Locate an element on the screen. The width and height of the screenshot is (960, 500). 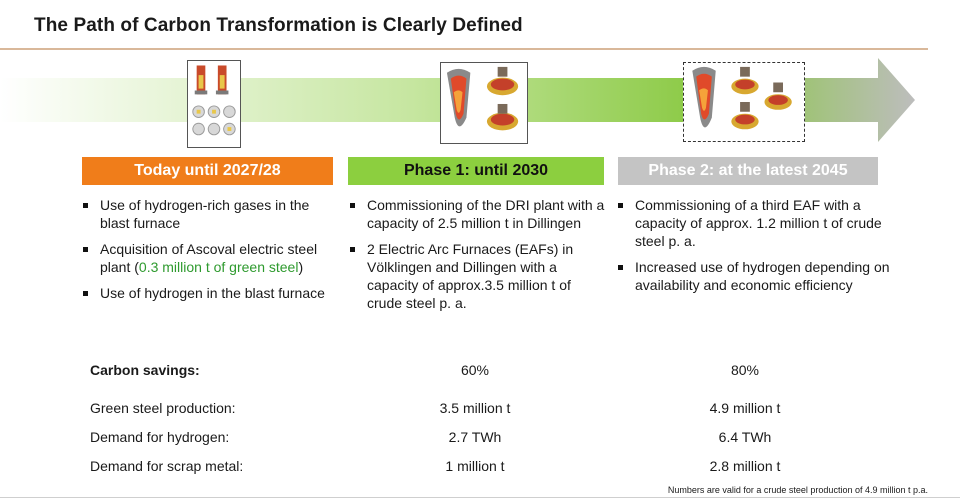
metric-value-phase-2: 2.8 million t is located at coordinates (745, 466).